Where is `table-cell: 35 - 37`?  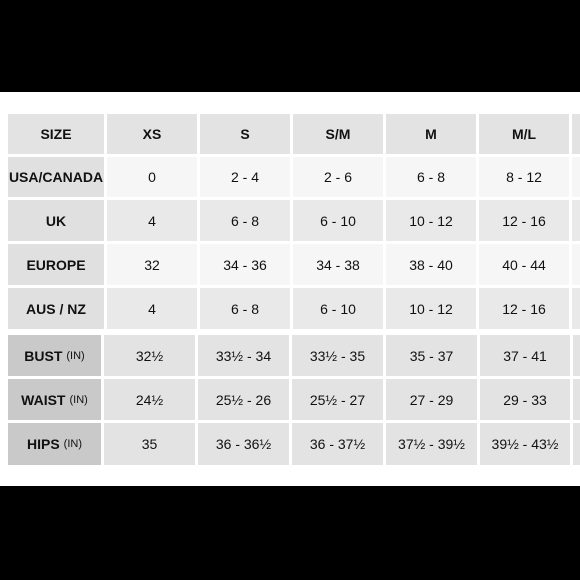 table-cell: 35 - 37 is located at coordinates (431, 355).